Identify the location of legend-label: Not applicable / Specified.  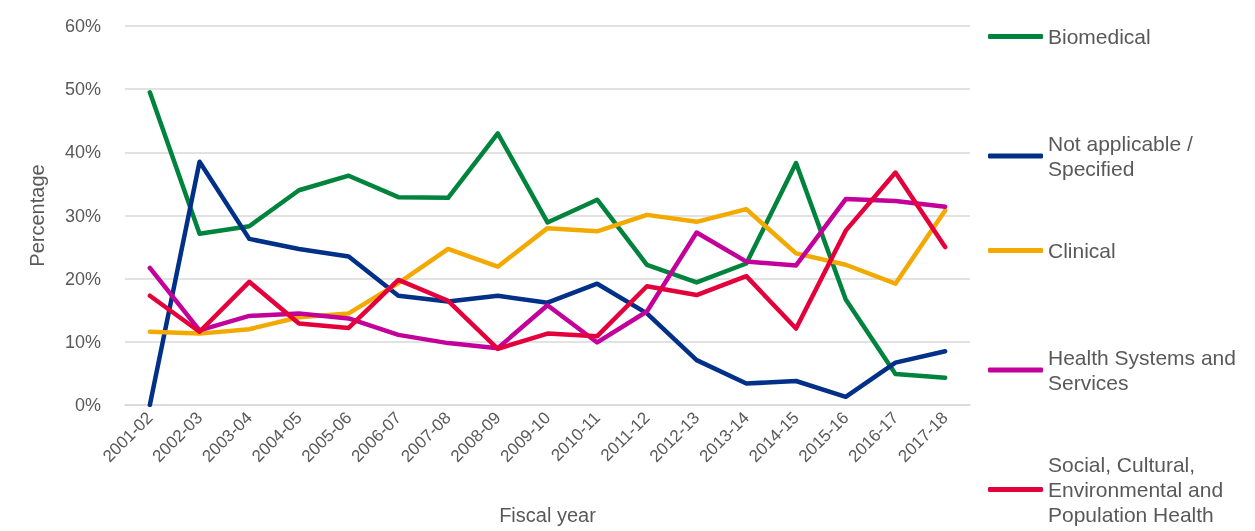
(1123, 156).